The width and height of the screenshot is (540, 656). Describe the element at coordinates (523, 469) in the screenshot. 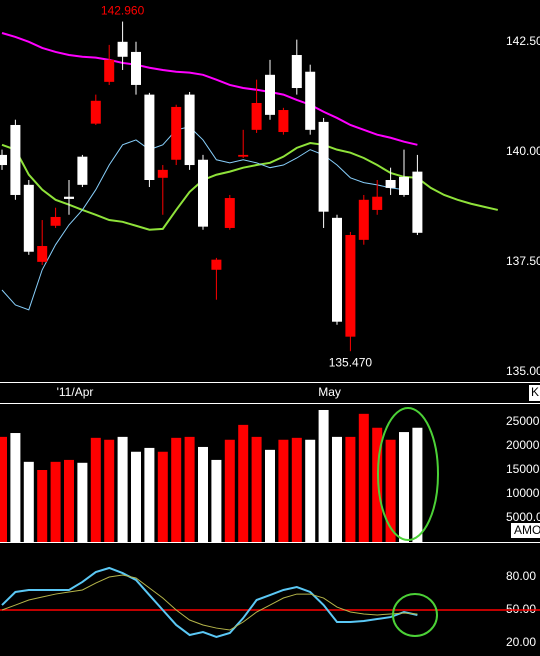

I see `y-tick-label: 15000` at that location.